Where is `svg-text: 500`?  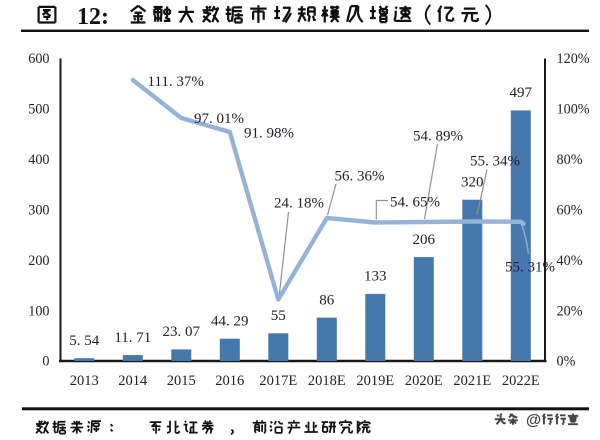 svg-text: 500 is located at coordinates (38, 110).